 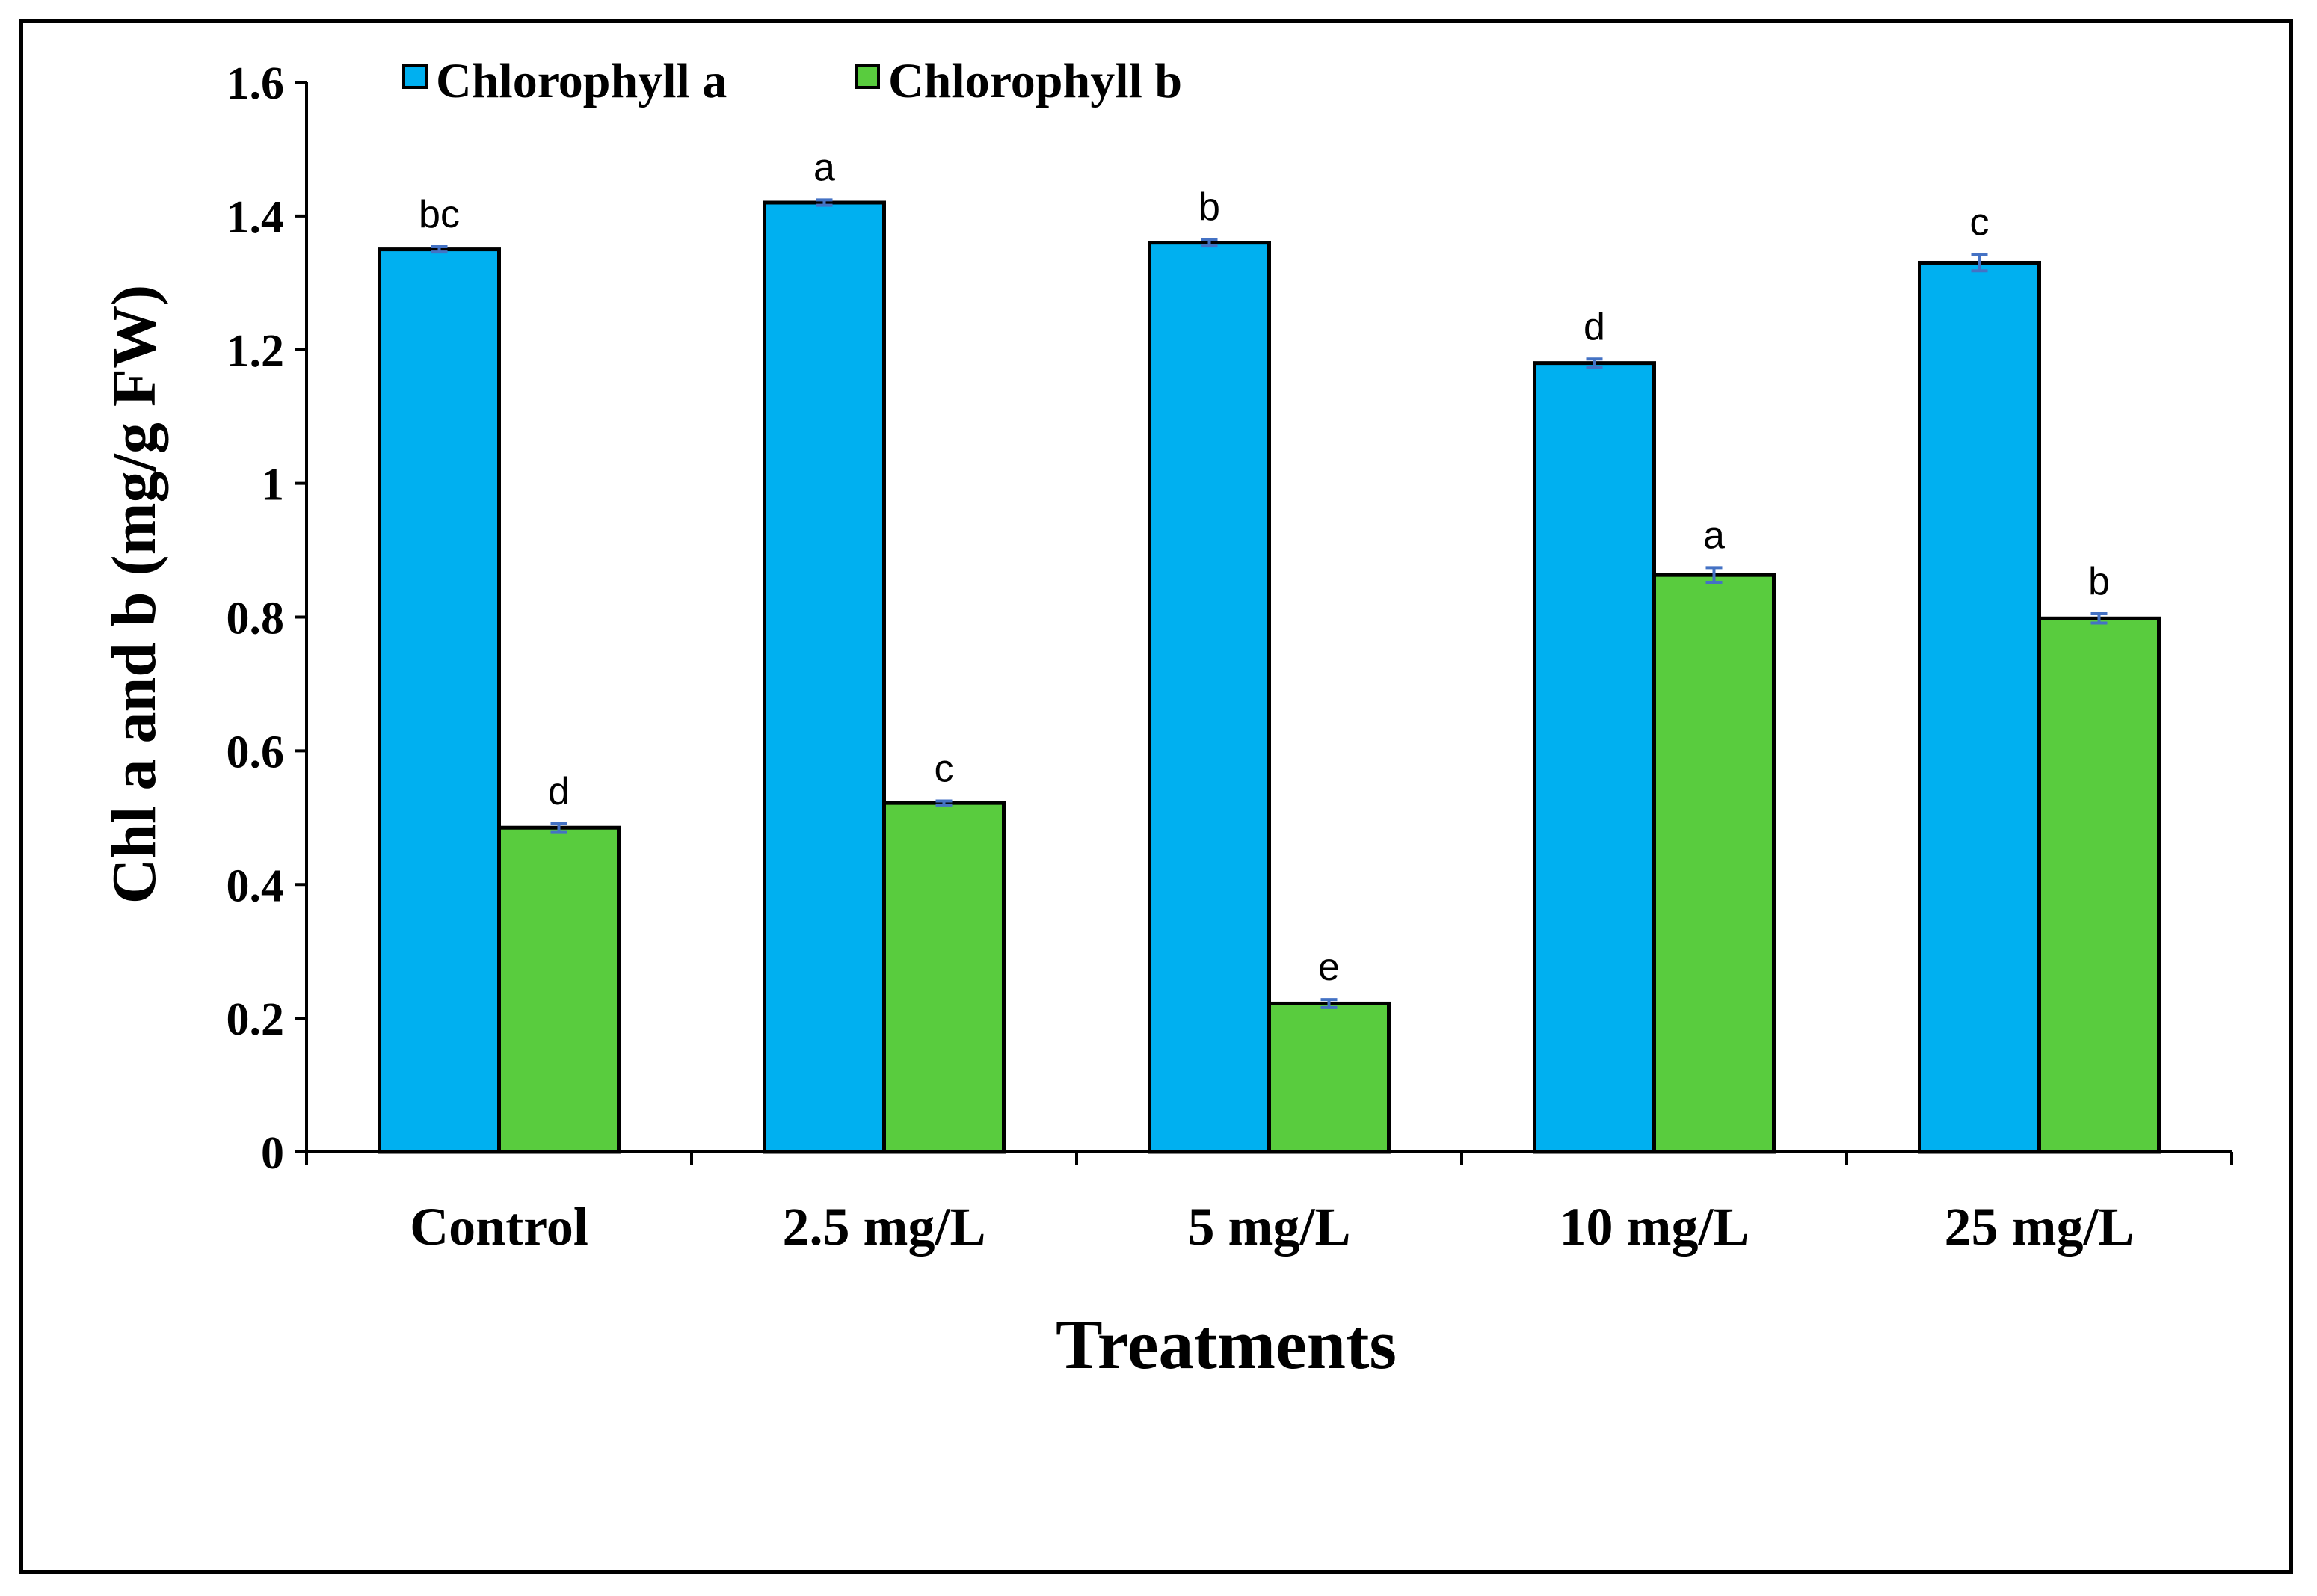 What do you see at coordinates (2039, 1227) in the screenshot?
I see `x-tick-label: 25 mg/L` at bounding box center [2039, 1227].